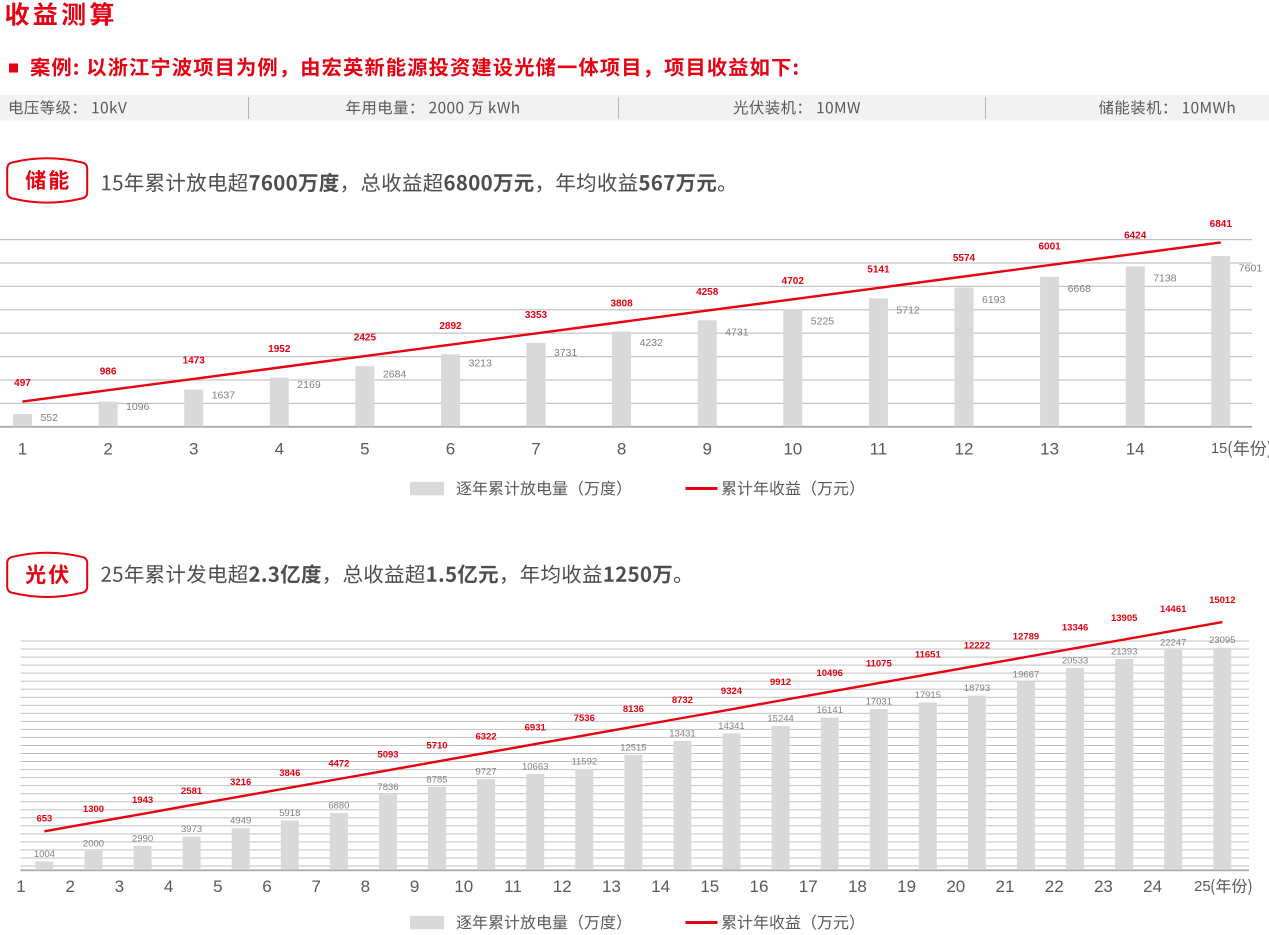 The image size is (1269, 935). What do you see at coordinates (1124, 618) in the screenshot?
I see `svg-text: 13905` at bounding box center [1124, 618].